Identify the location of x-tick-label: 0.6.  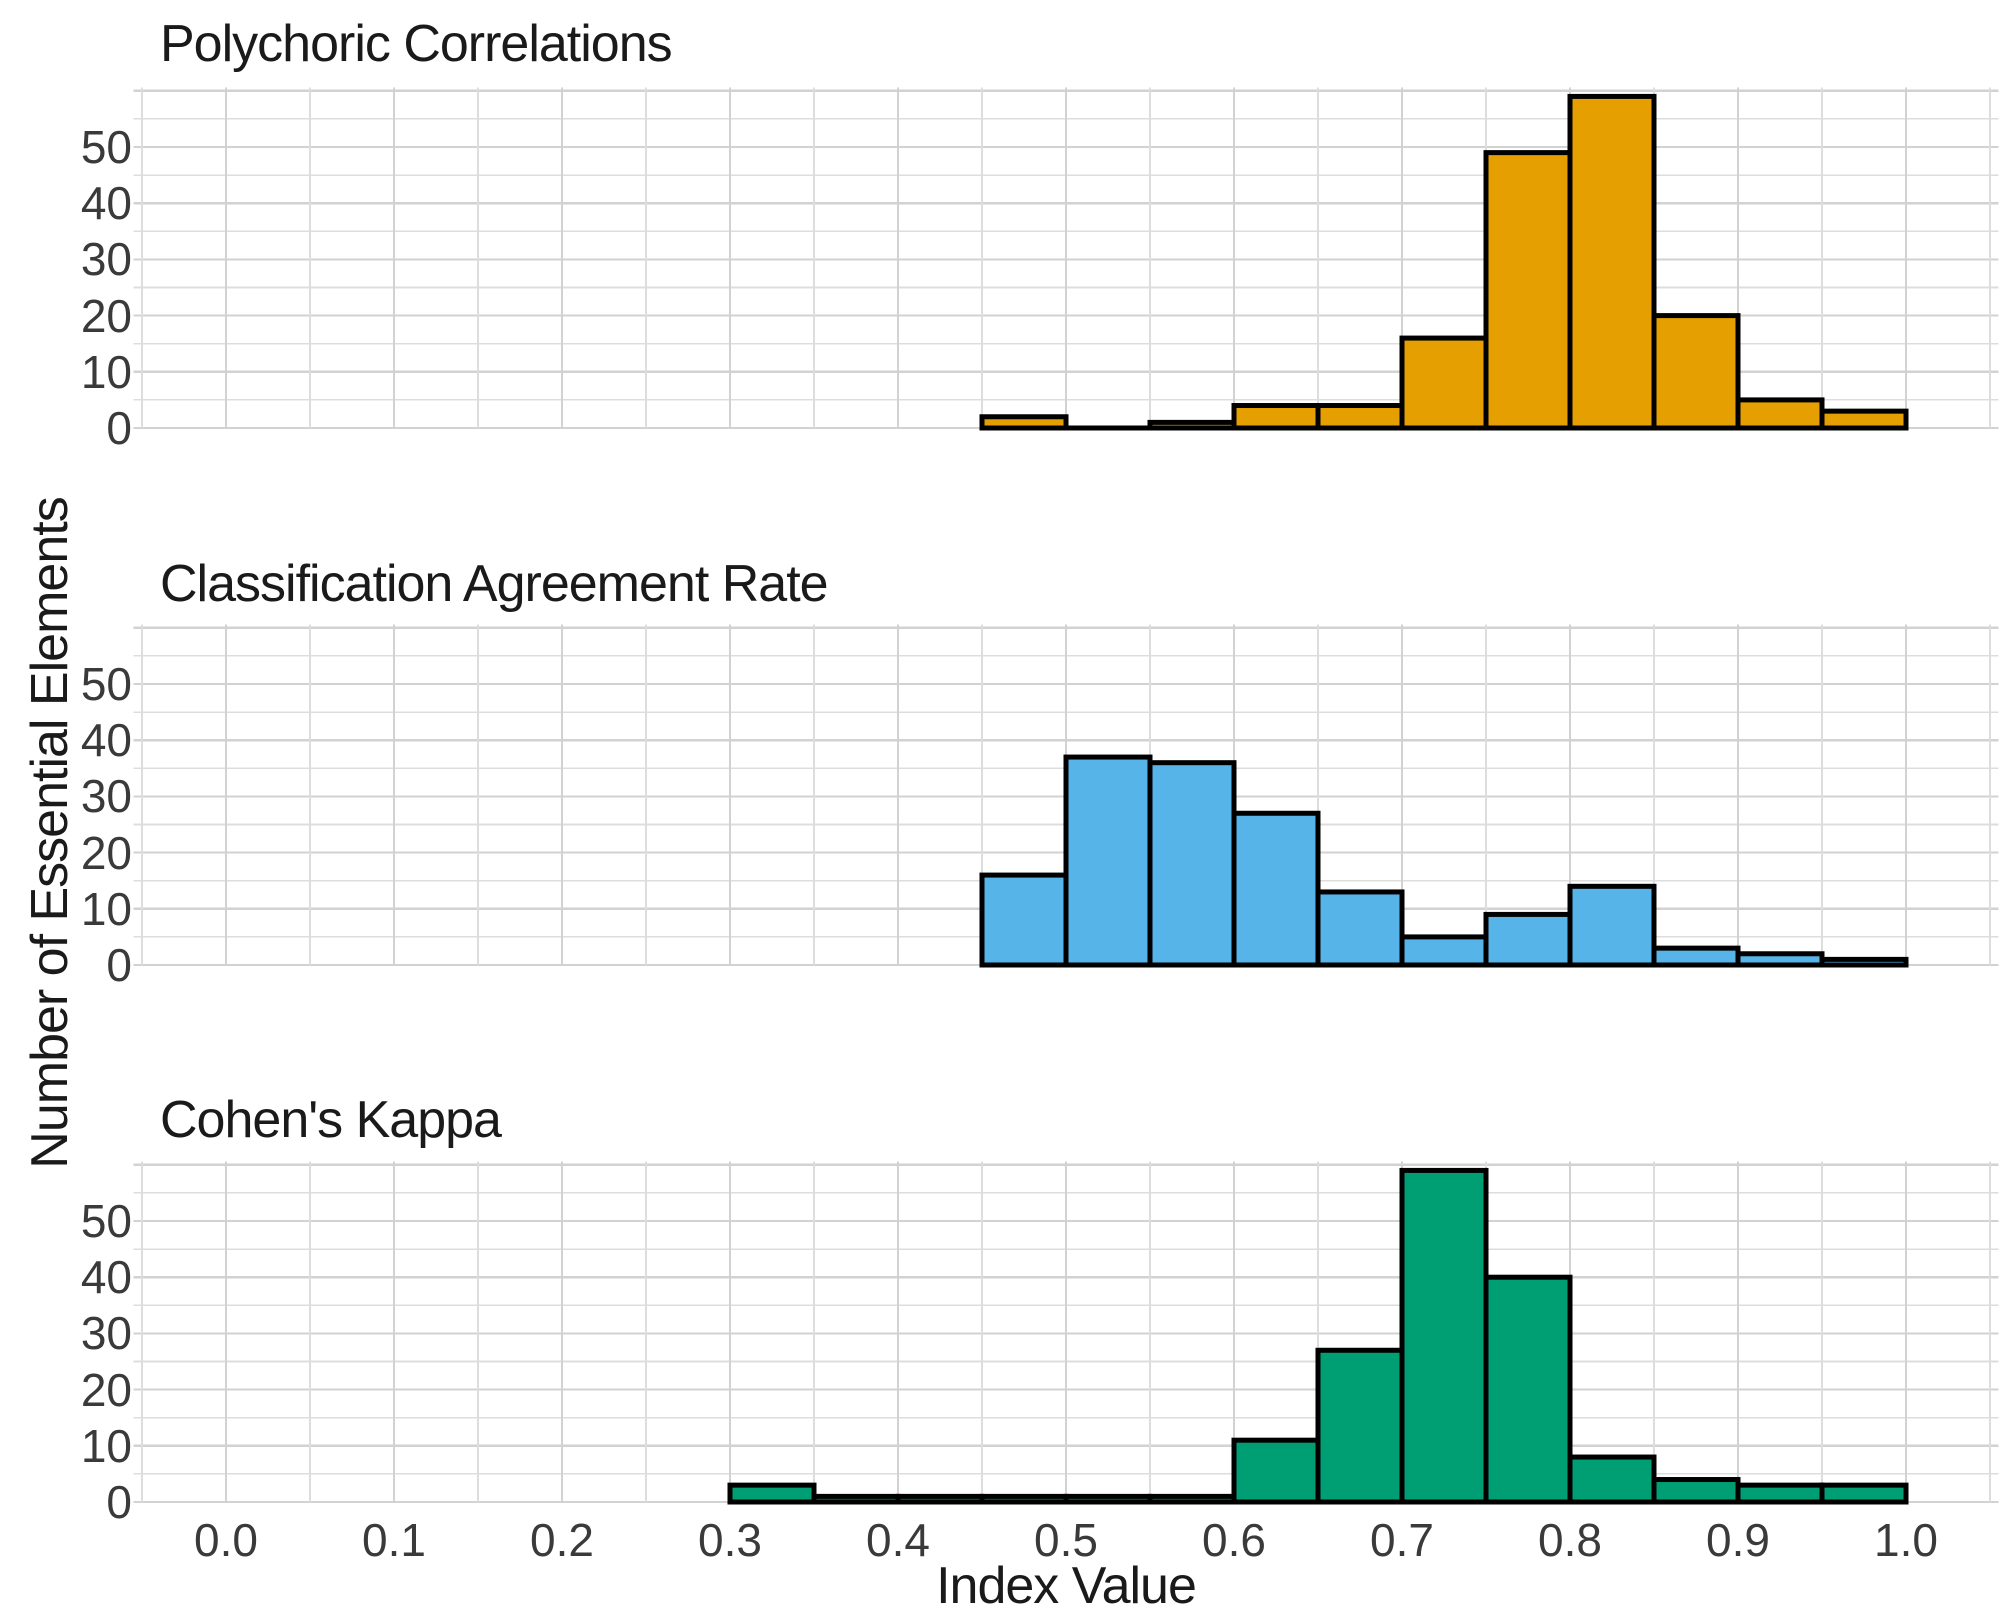
(1234, 1540).